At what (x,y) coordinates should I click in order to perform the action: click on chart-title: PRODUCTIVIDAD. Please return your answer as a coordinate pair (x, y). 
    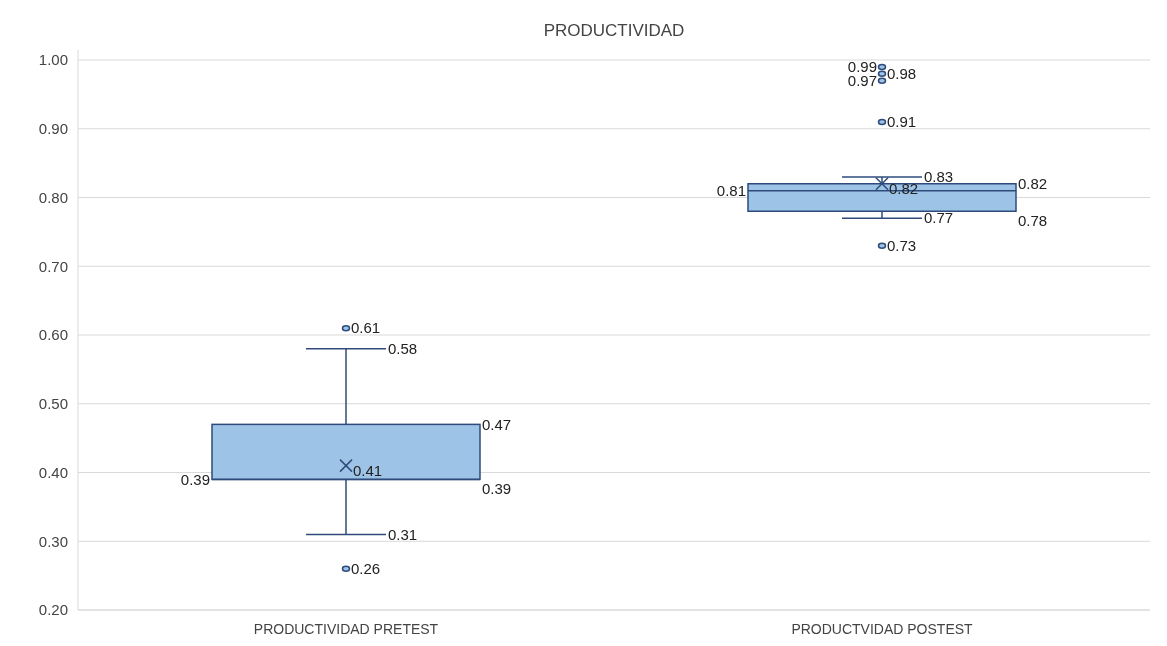
    Looking at the image, I should click on (614, 30).